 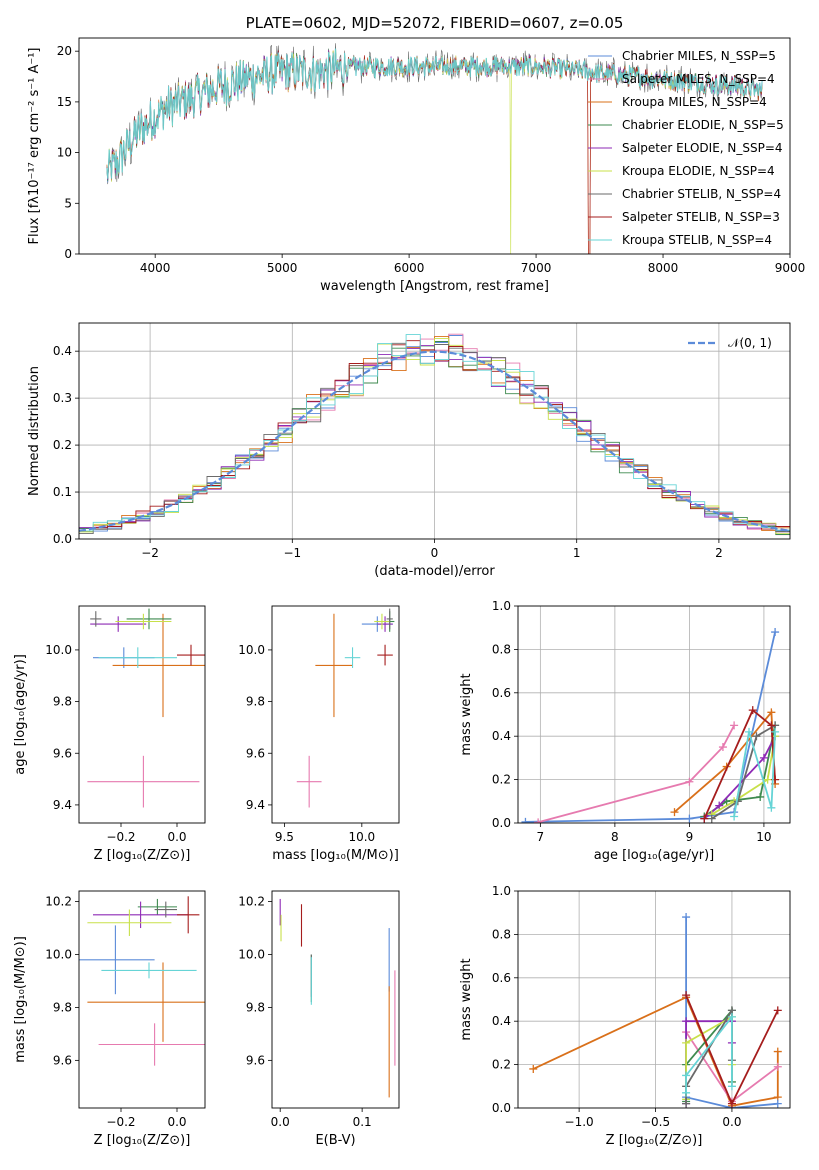 What do you see at coordinates (719, 553) in the screenshot?
I see `x-tick-label: 2` at bounding box center [719, 553].